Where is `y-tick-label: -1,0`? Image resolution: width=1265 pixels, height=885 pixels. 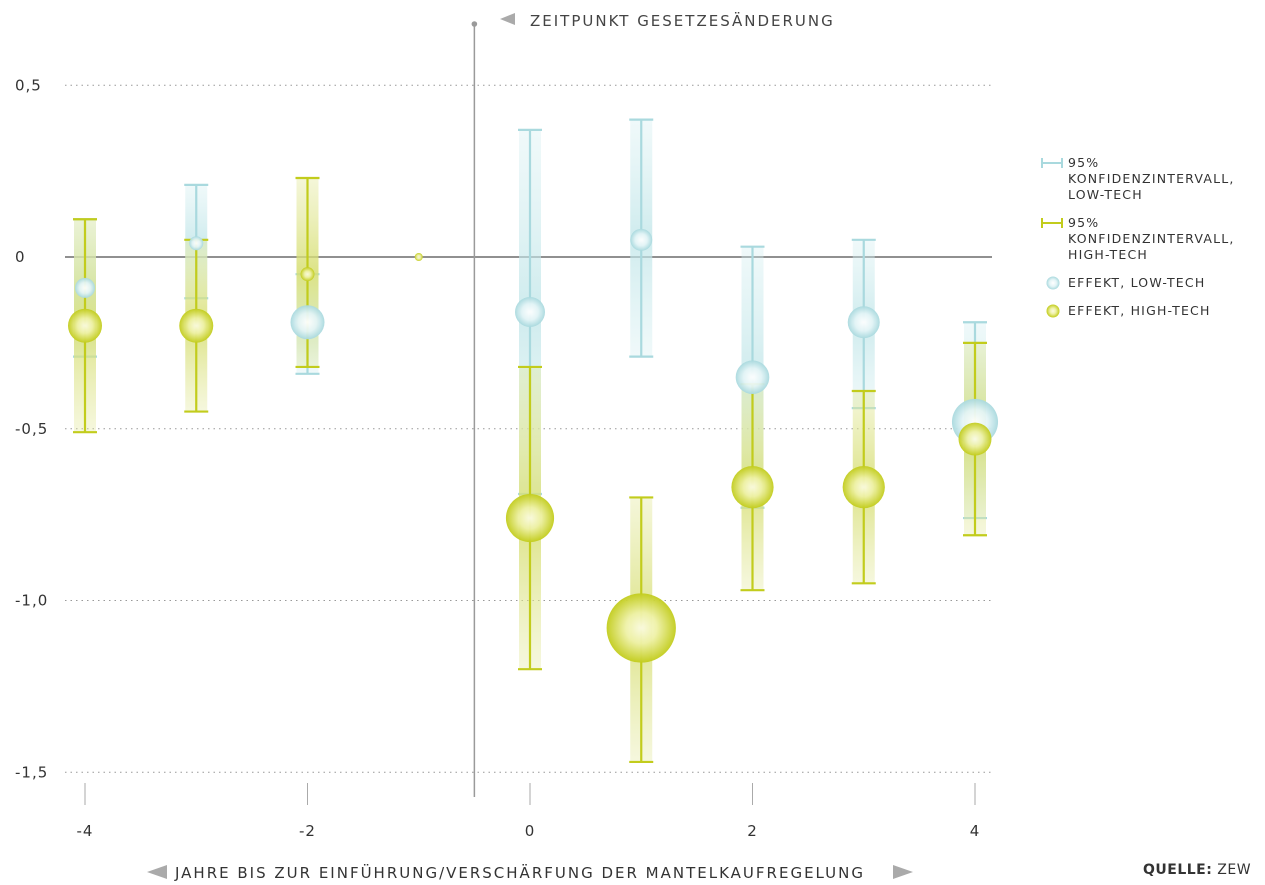
y-tick-label: -1,0 is located at coordinates (31, 601).